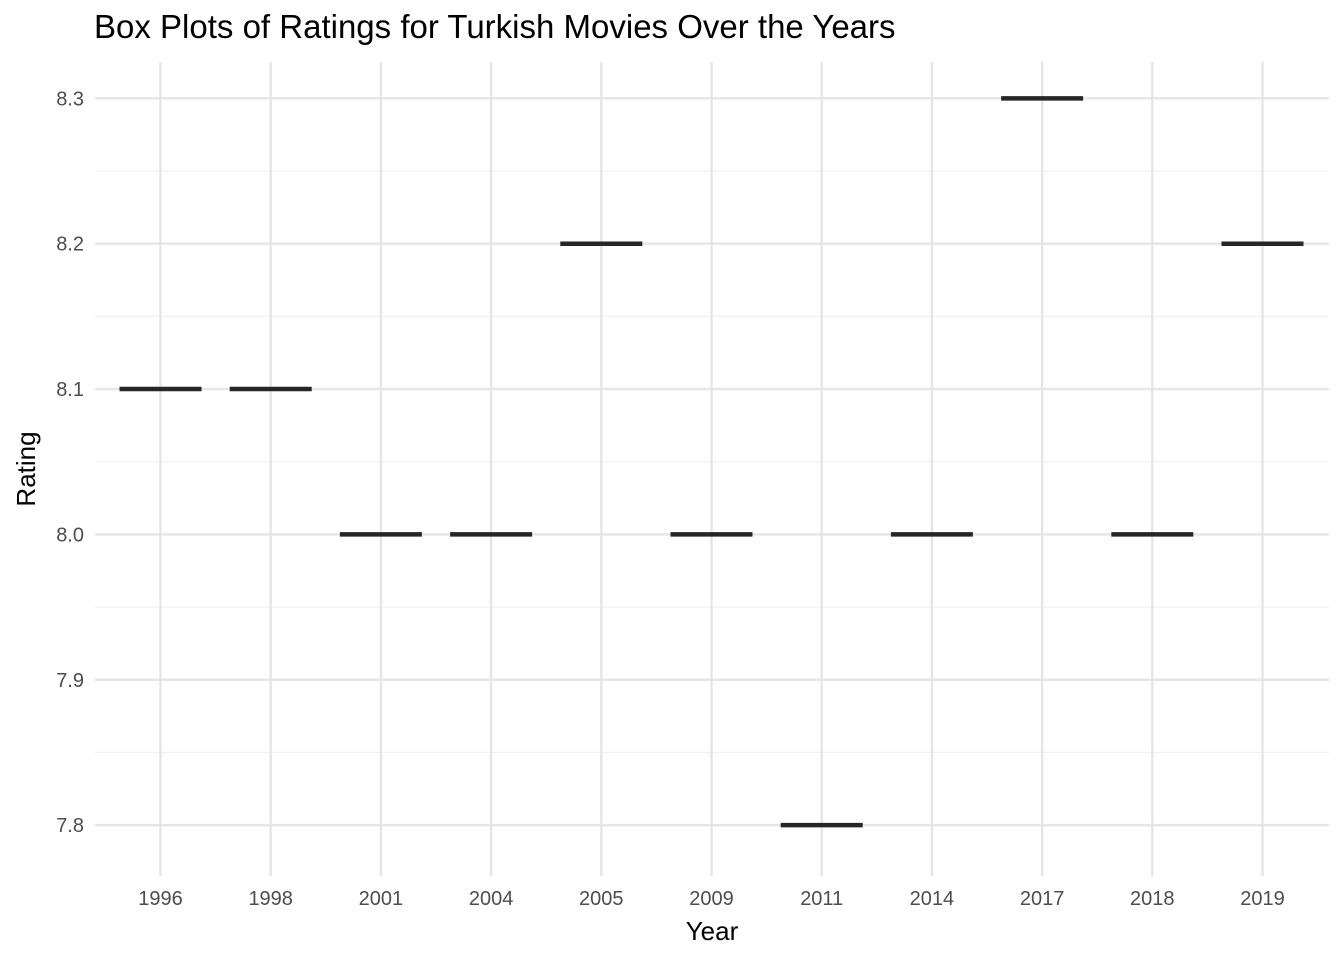 The width and height of the screenshot is (1344, 960). What do you see at coordinates (932, 899) in the screenshot?
I see `x-tick-label: 2014` at bounding box center [932, 899].